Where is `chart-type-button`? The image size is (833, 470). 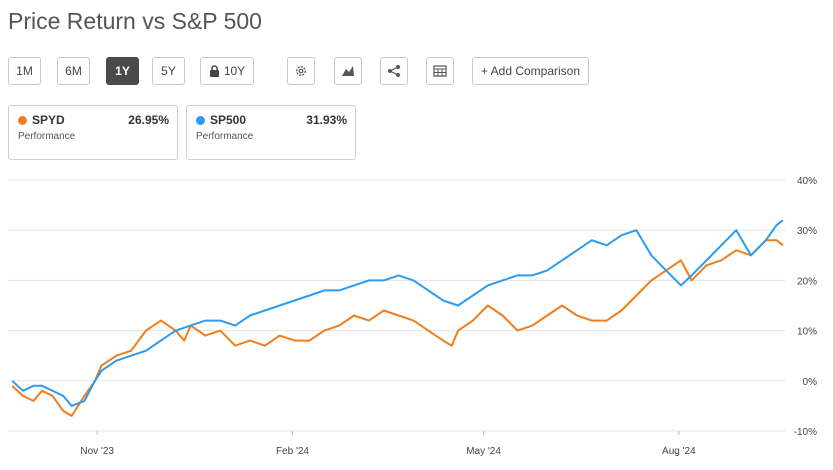
chart-type-button is located at coordinates (348, 71).